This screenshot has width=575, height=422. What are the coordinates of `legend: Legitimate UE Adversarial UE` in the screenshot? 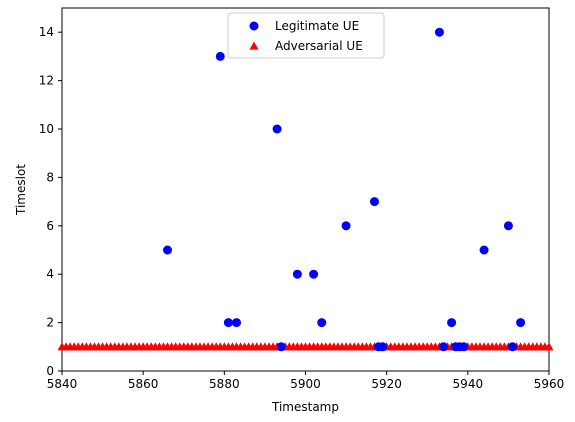 It's located at (306, 35).